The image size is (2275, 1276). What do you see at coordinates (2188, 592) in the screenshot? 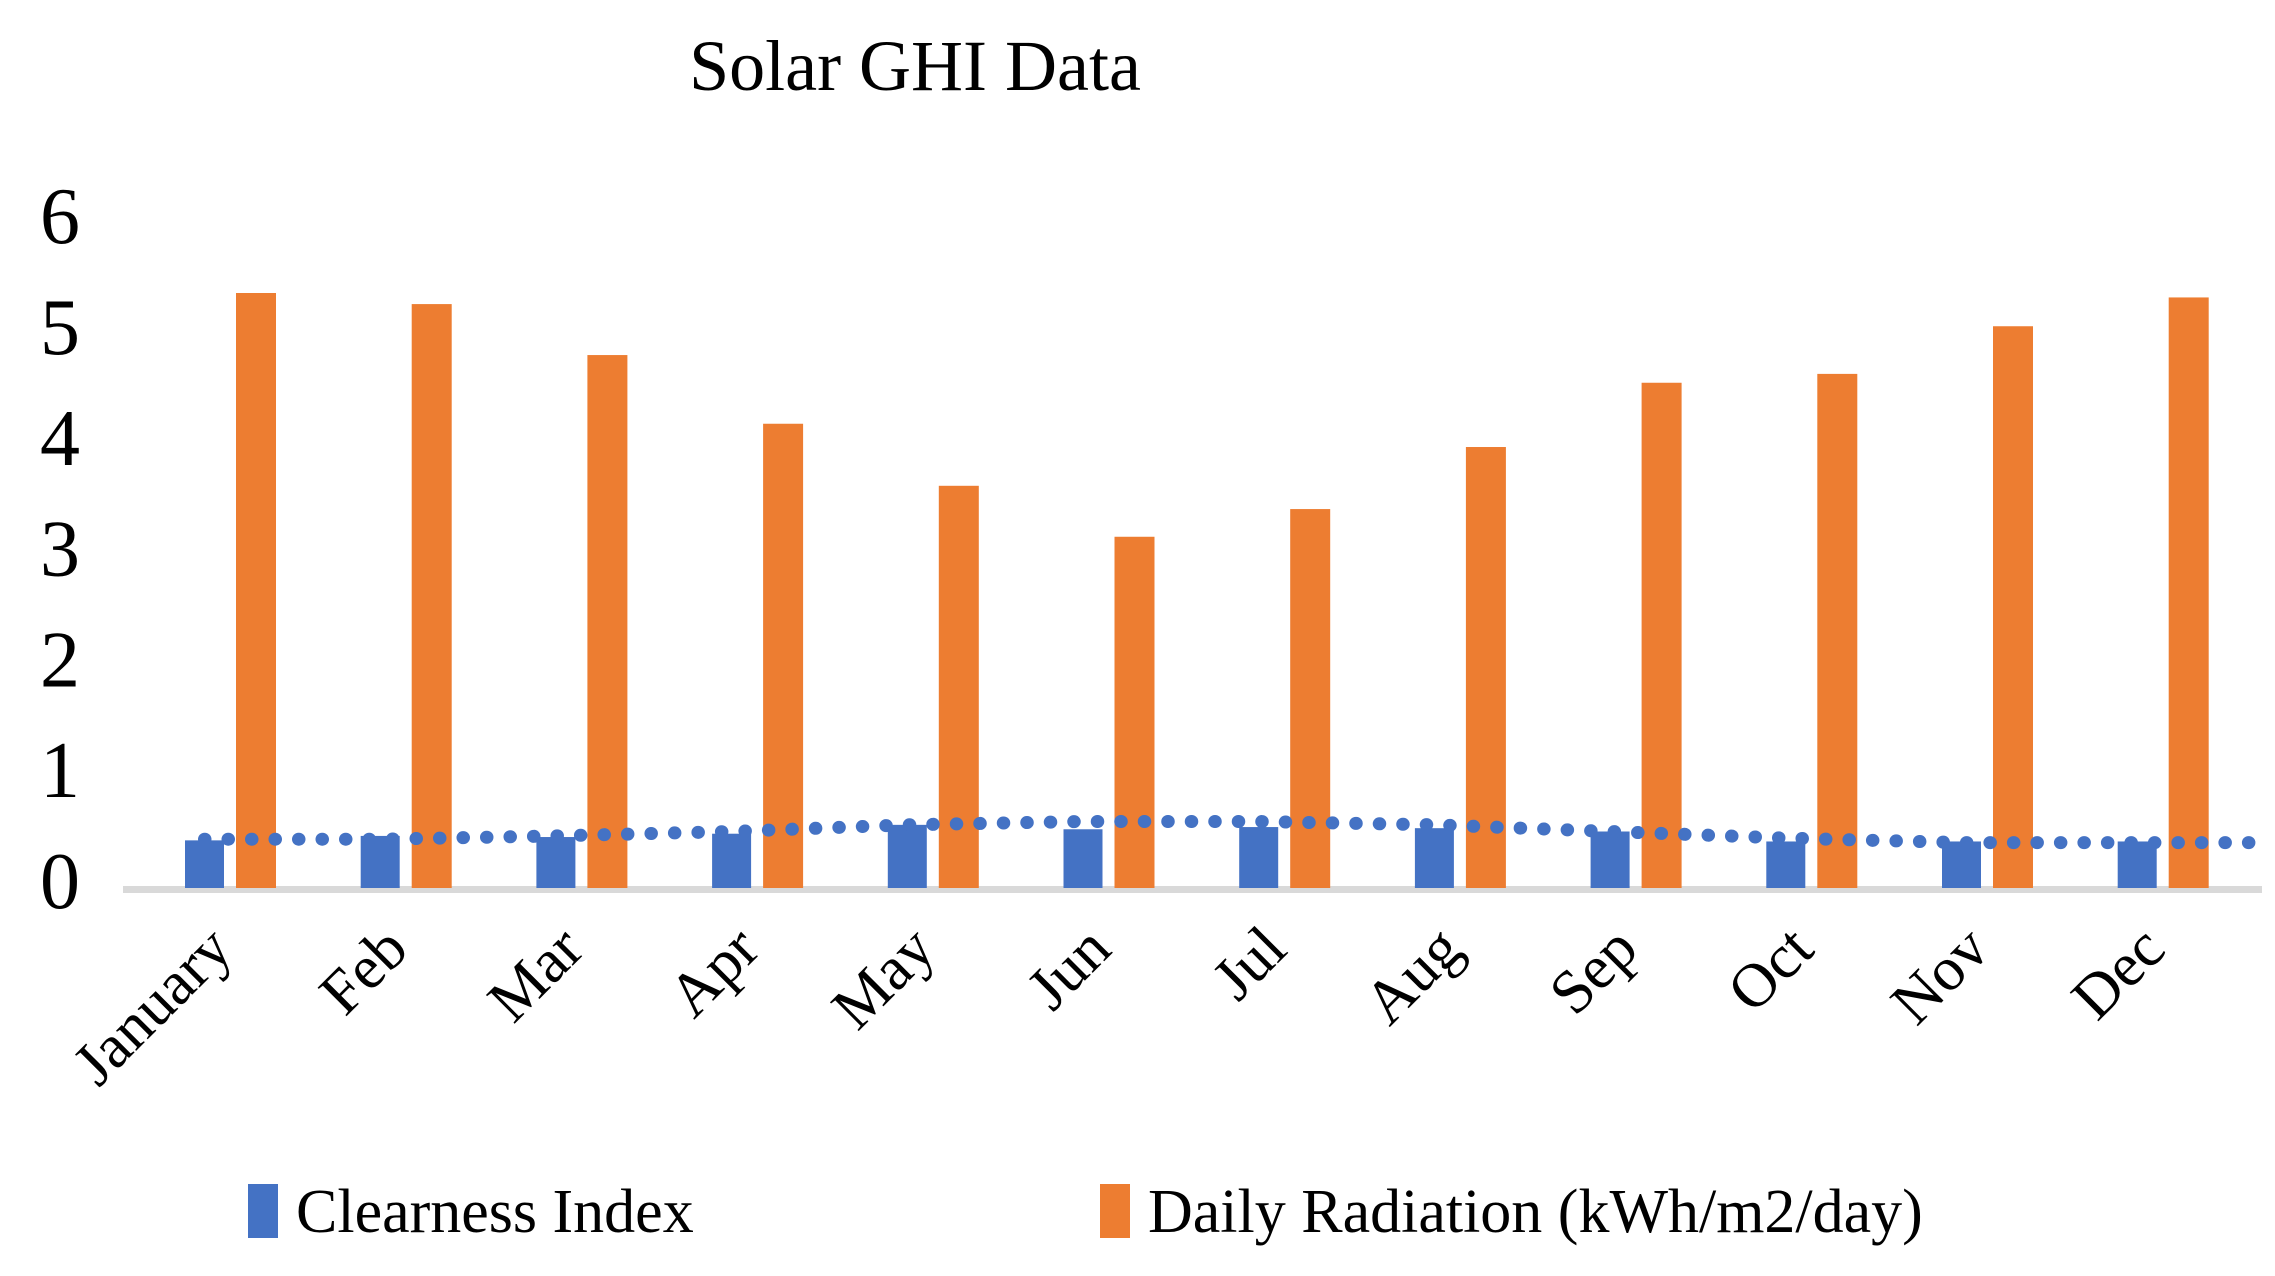
I see `bar-daily-radiation-dec` at bounding box center [2188, 592].